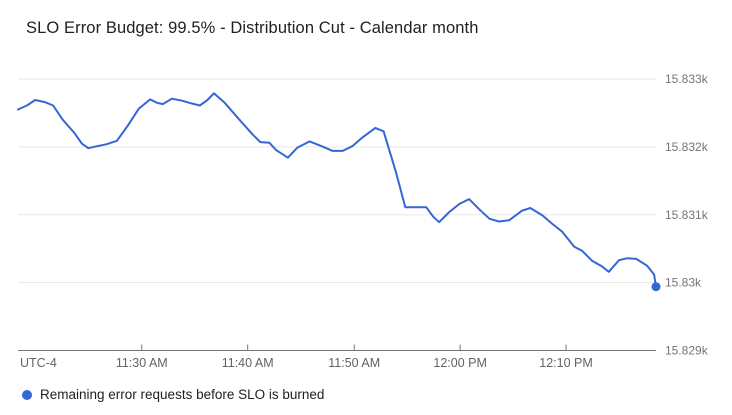 The height and width of the screenshot is (415, 732). Describe the element at coordinates (27, 394) in the screenshot. I see `legend-series-marker-icon` at that location.